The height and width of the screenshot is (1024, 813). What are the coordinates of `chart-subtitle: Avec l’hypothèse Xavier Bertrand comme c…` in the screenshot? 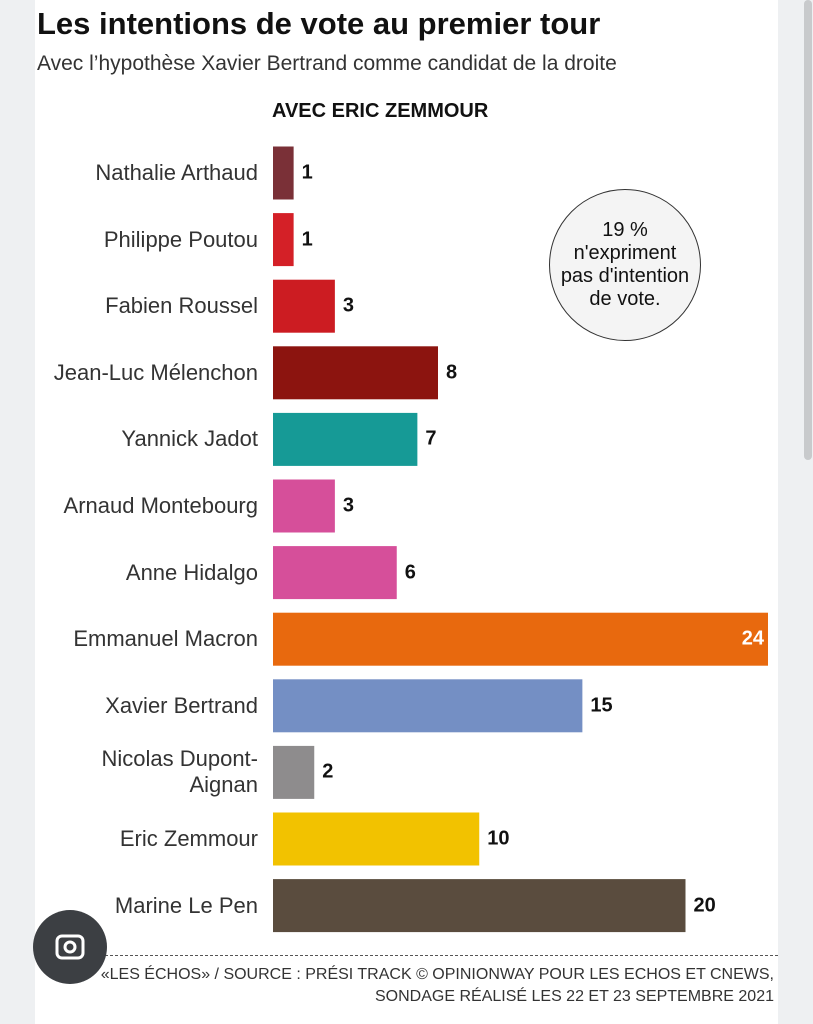 It's located at (327, 63).